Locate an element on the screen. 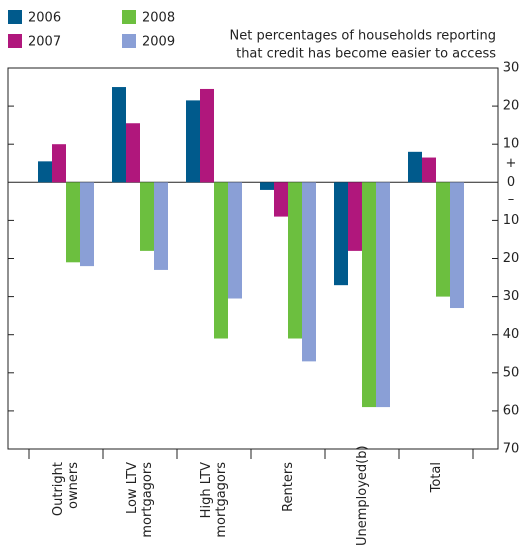  legend-label: 2007 is located at coordinates (44, 42).